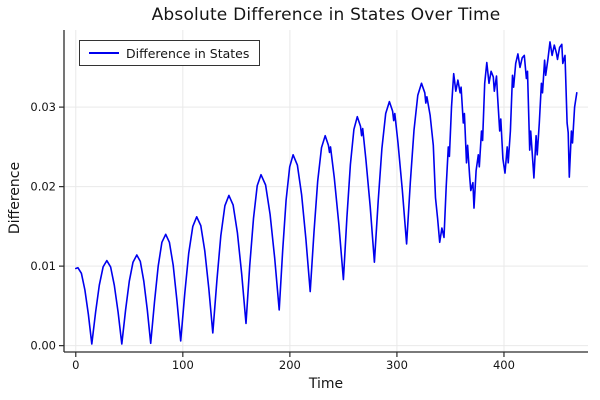 The image size is (600, 400). Describe the element at coordinates (43, 187) in the screenshot. I see `y-tick-label-0.02: 0.02` at that location.